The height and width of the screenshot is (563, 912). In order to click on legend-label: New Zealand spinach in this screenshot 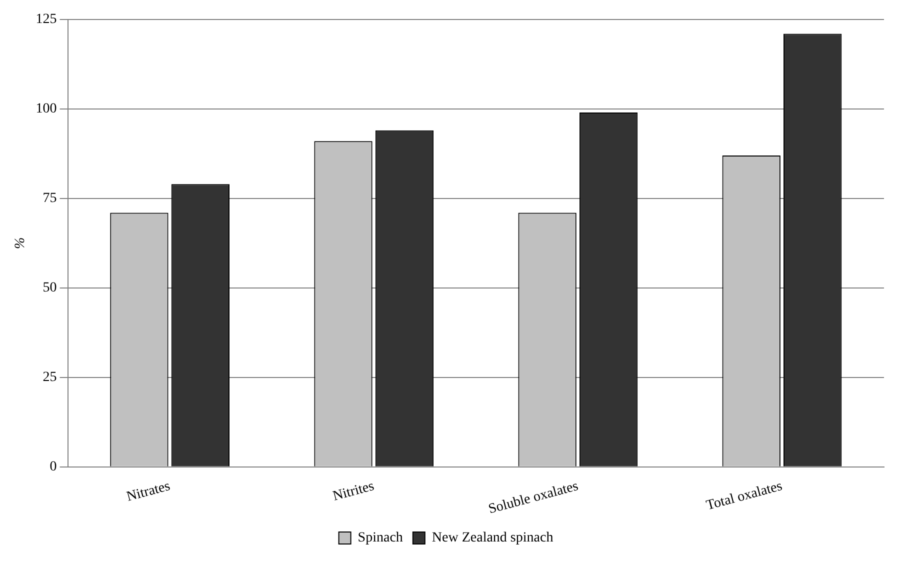, I will do `click(493, 538)`.